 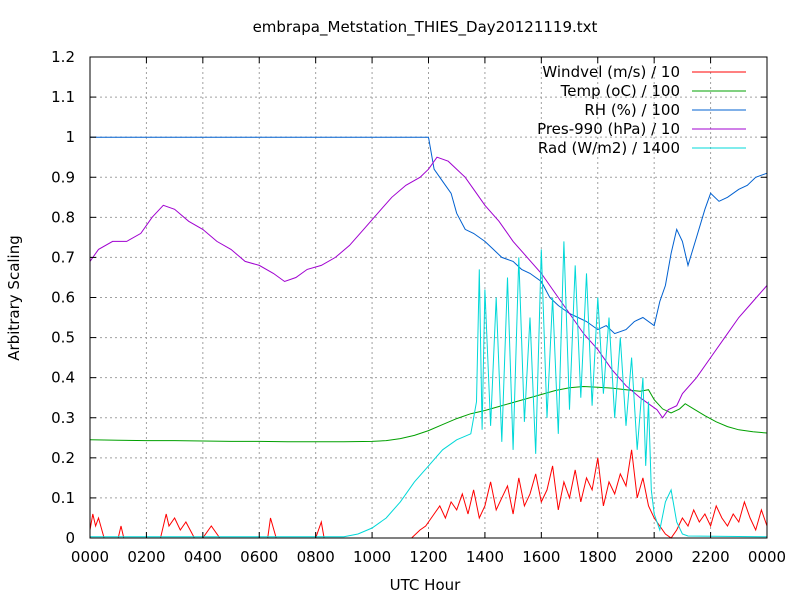 I want to click on y-tick-label: 0.2, so click(x=63, y=458).